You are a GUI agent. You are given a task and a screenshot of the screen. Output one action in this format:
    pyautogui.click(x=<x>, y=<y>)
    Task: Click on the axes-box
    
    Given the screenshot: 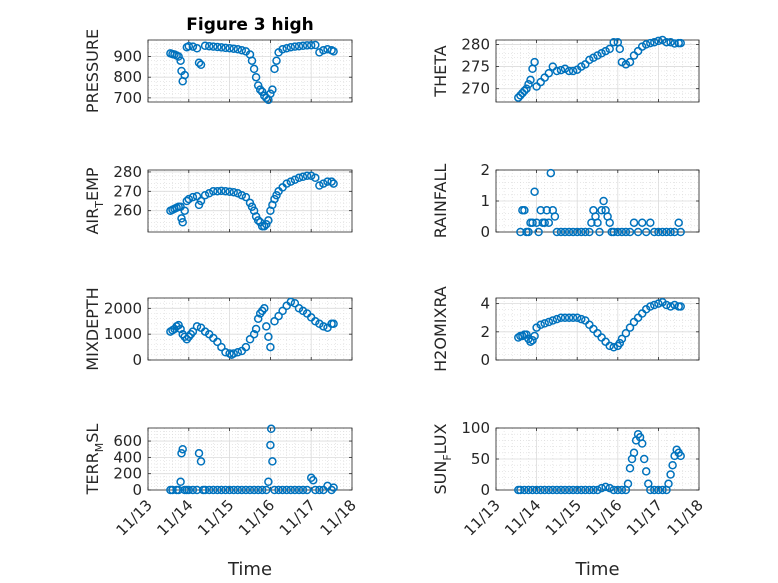 What is the action you would take?
    pyautogui.click(x=250, y=71)
    